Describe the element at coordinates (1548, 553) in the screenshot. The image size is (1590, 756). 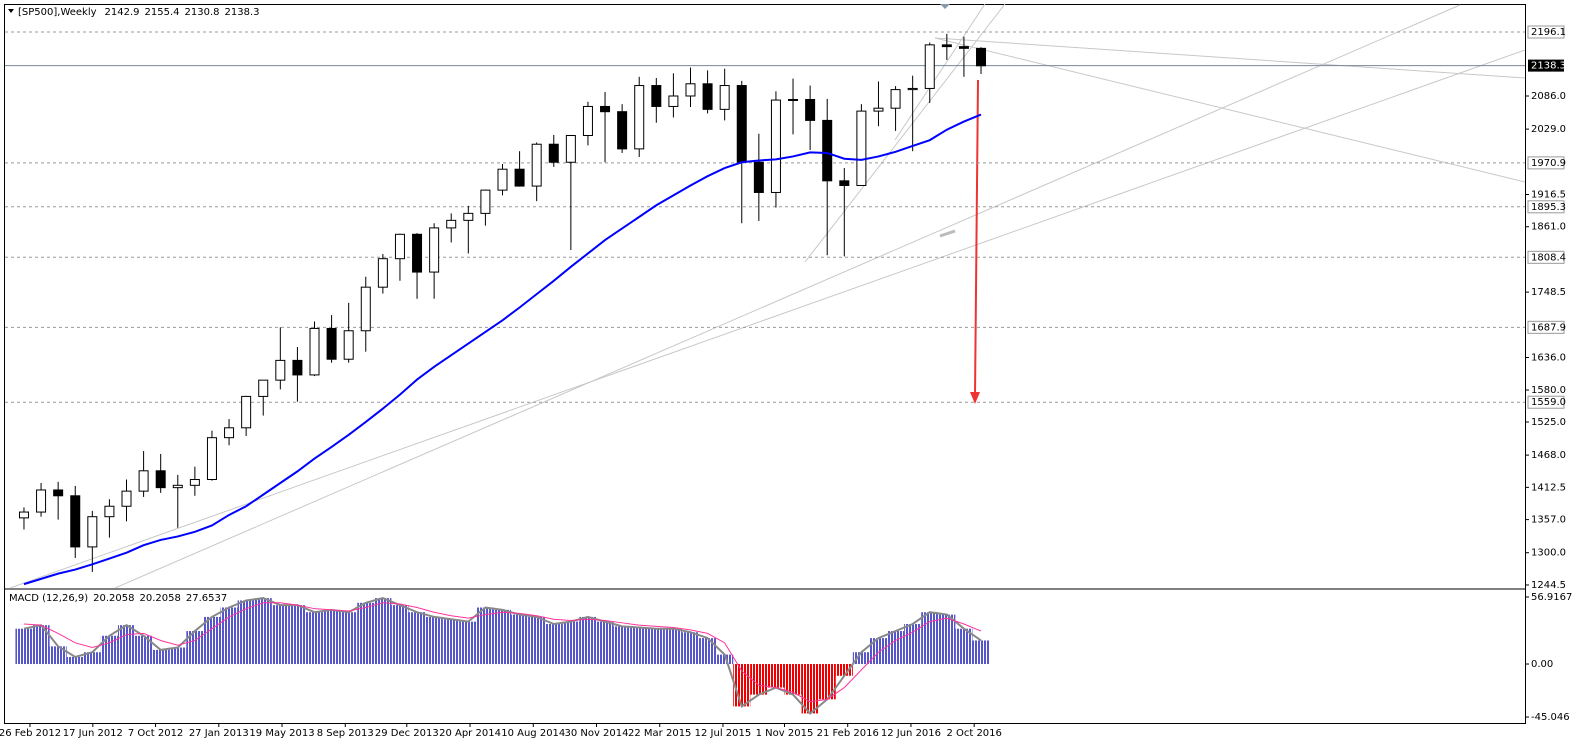
I see `y-tick-label: 1300.0` at that location.